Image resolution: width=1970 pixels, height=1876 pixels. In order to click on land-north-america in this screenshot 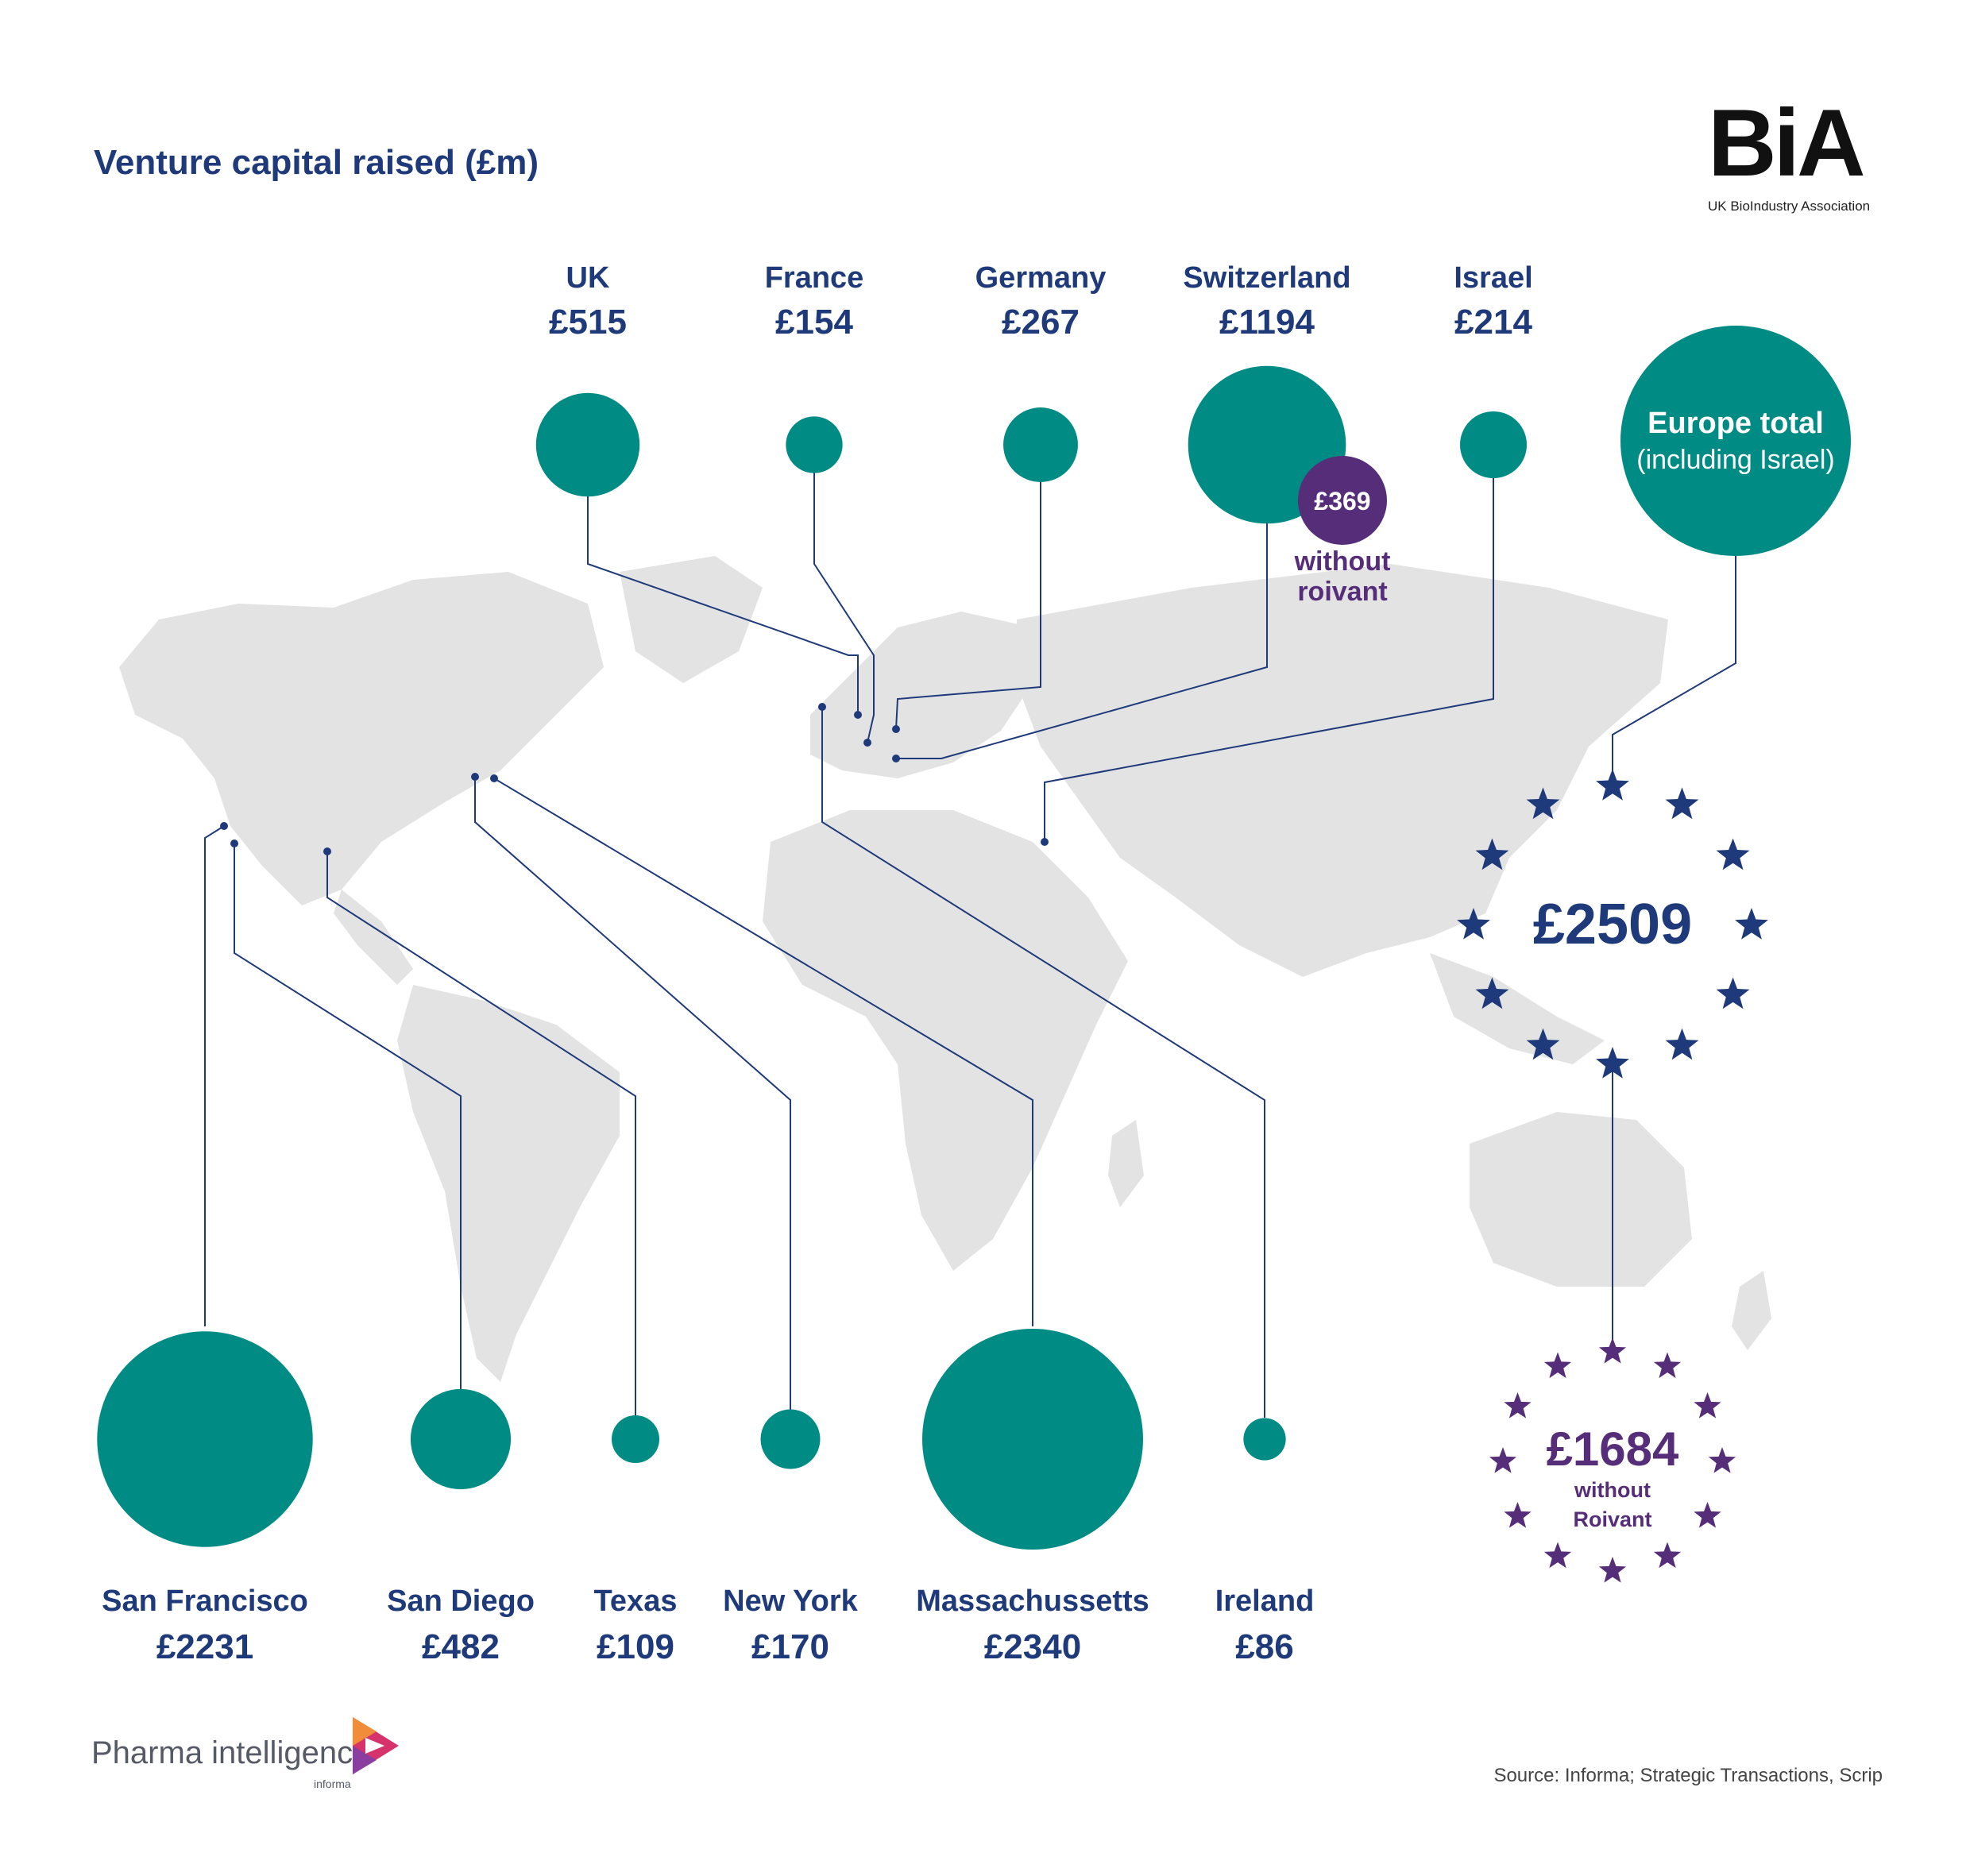, I will do `click(361, 738)`.